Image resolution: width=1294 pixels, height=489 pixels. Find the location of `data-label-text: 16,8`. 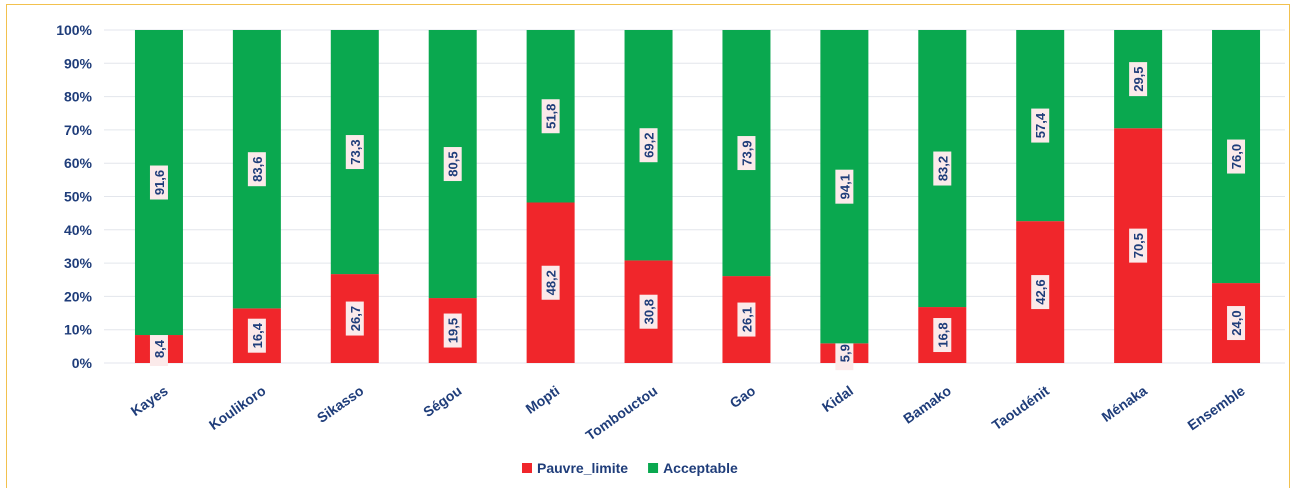

data-label-text: 16,8 is located at coordinates (942, 334).